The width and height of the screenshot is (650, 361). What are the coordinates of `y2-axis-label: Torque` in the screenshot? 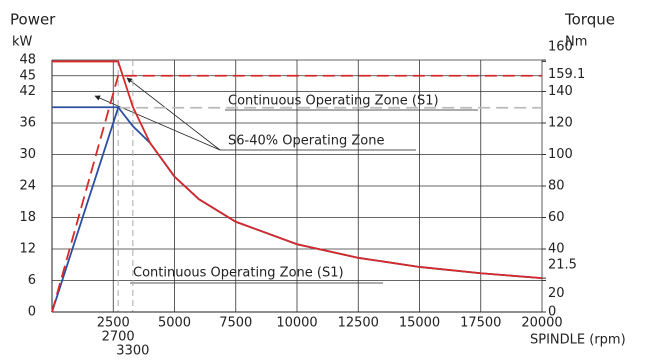 It's located at (589, 20).